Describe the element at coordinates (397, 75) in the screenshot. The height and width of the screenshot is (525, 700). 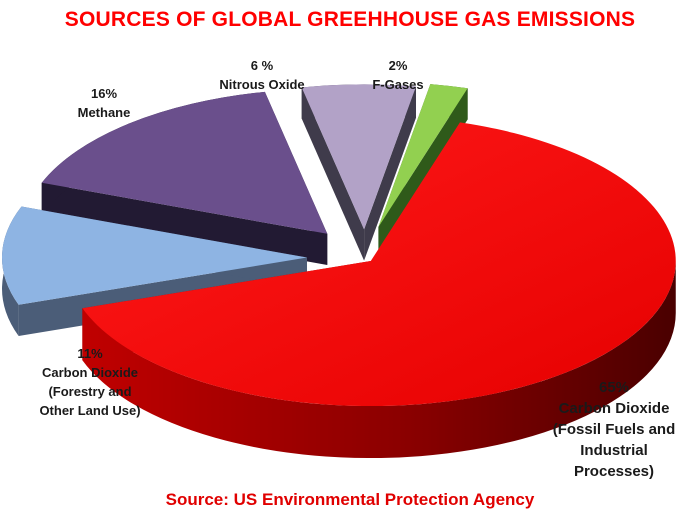
I see `slice-label: 2% F-Gases` at that location.